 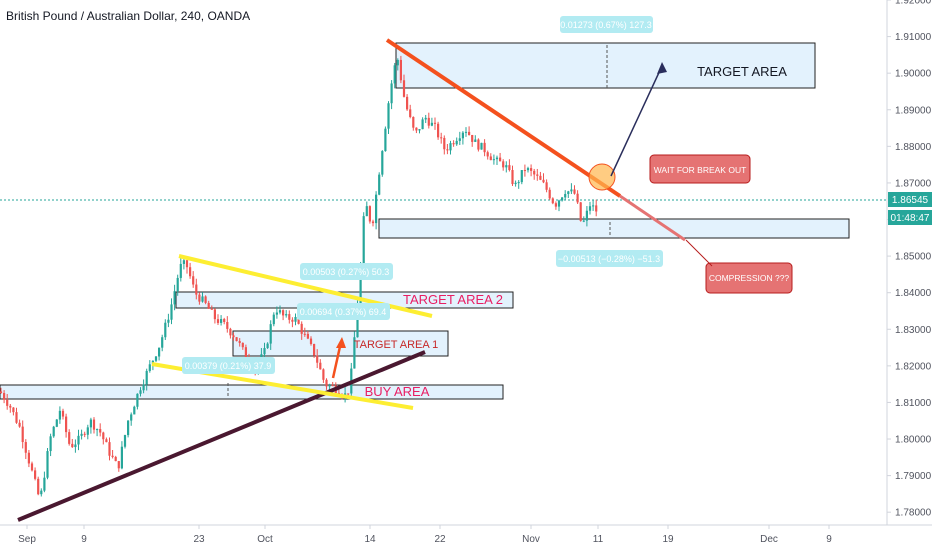 I want to click on measure-mid-1-label: 0.00503 (0.27%) 50.3, so click(x=346, y=272).